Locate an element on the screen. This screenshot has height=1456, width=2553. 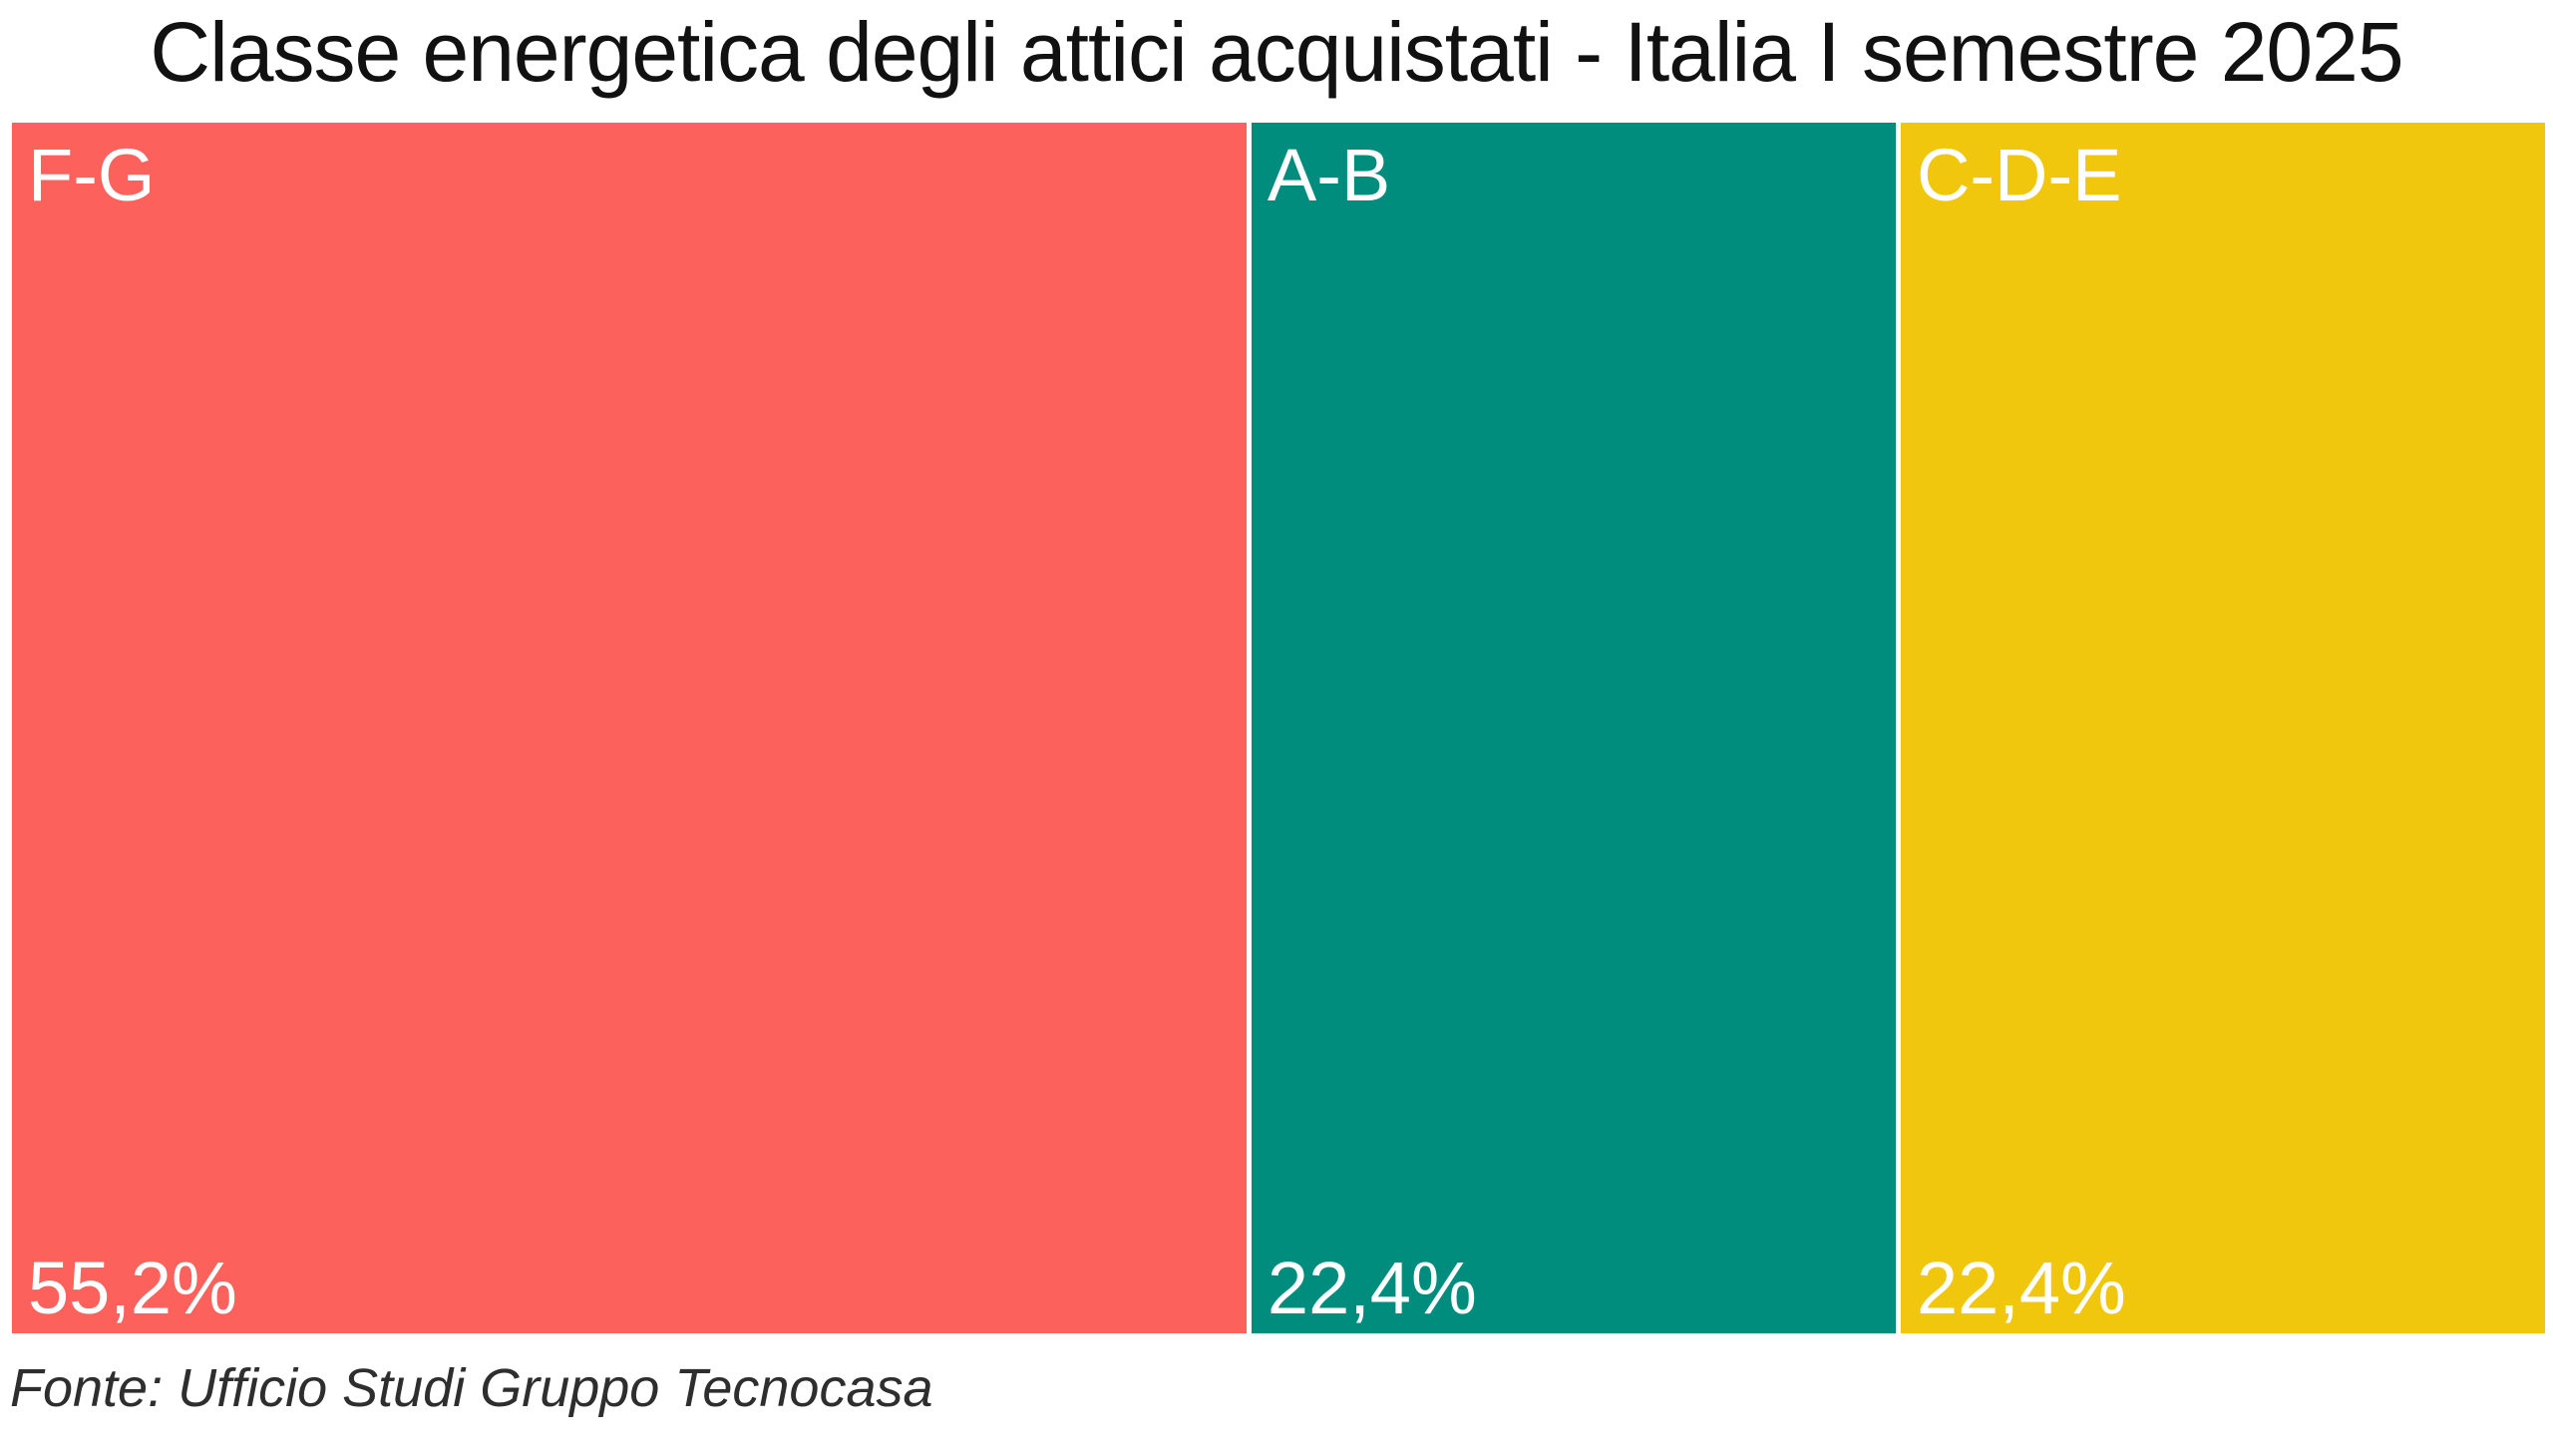
segment-value-fg: 55,2% is located at coordinates (132, 1288).